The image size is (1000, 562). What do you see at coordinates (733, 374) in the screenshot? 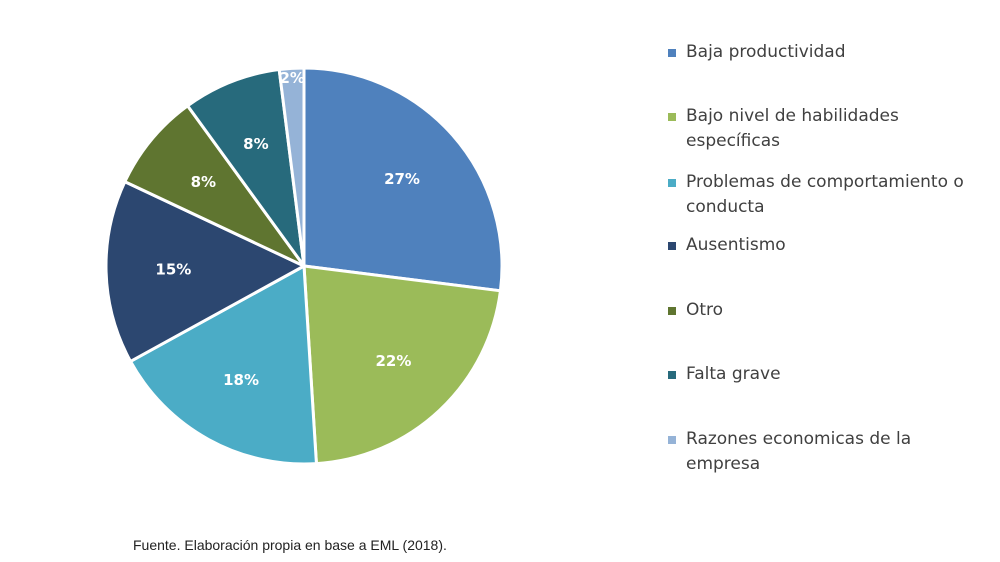
I see `legend-label: Falta grave` at bounding box center [733, 374].